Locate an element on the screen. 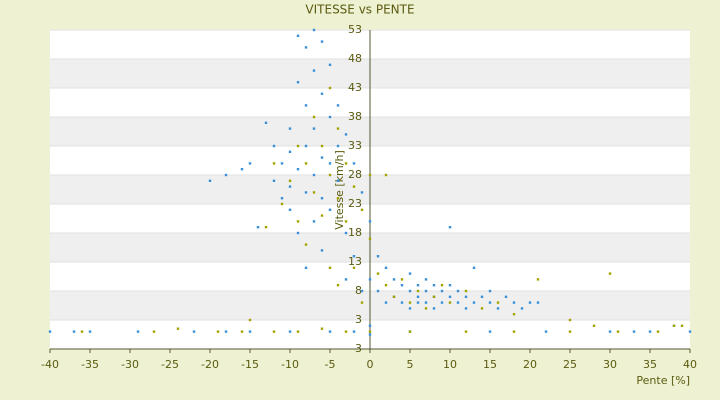 This screenshot has height=400, width=720. y-axis-title: Vitesse [km/h] is located at coordinates (339, 190).